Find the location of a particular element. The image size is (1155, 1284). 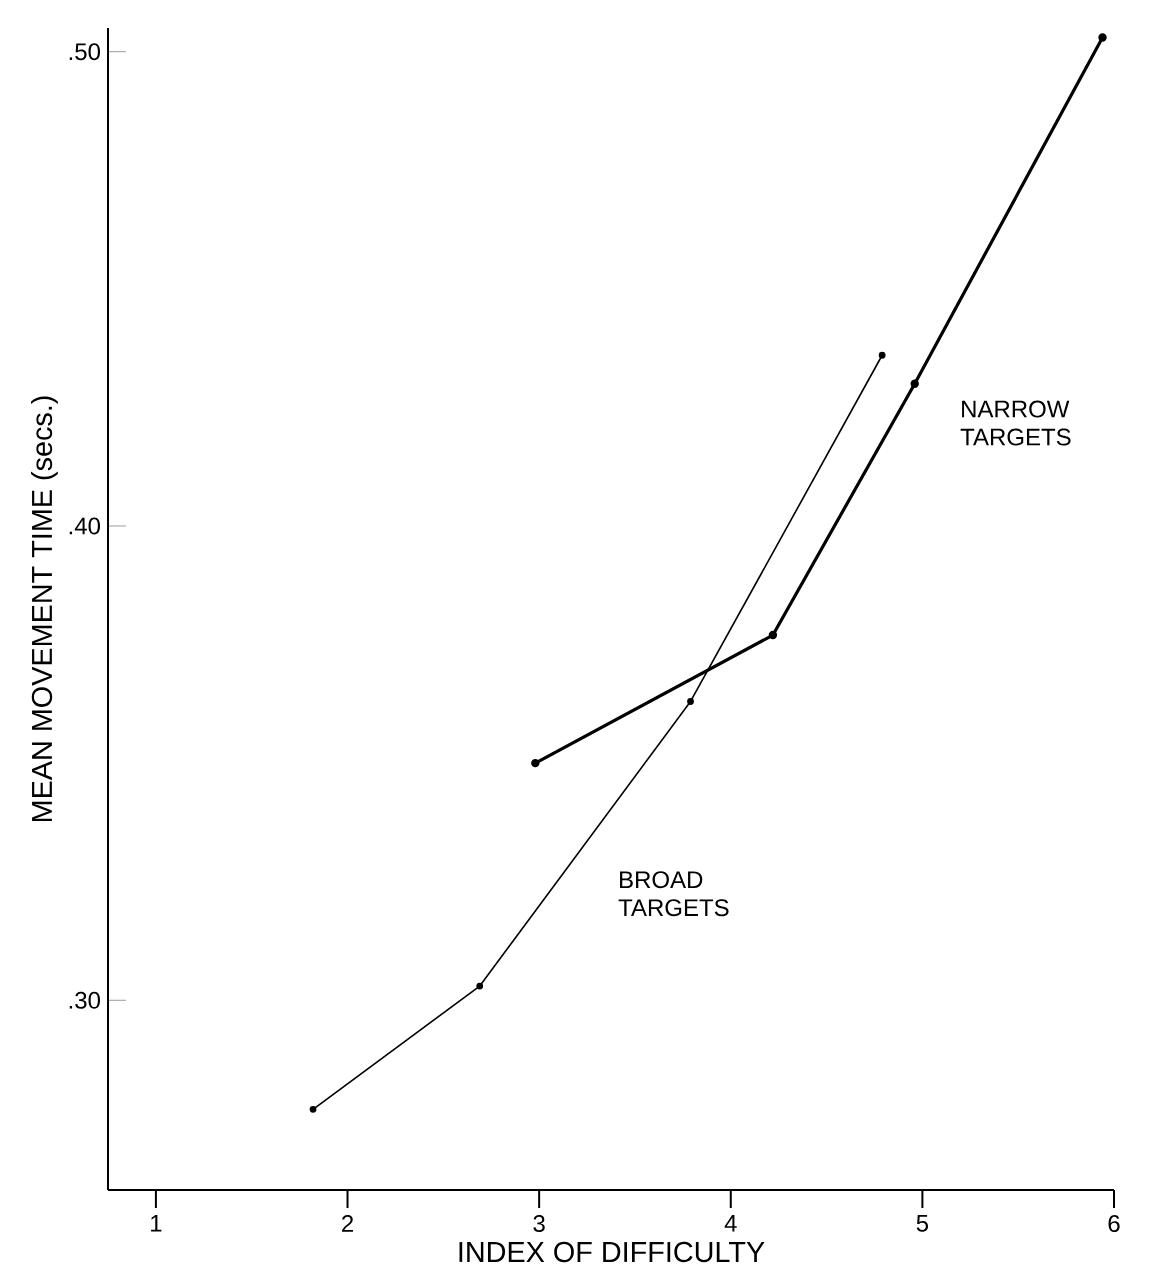

y-tick-label: .50 is located at coordinates (85, 52).